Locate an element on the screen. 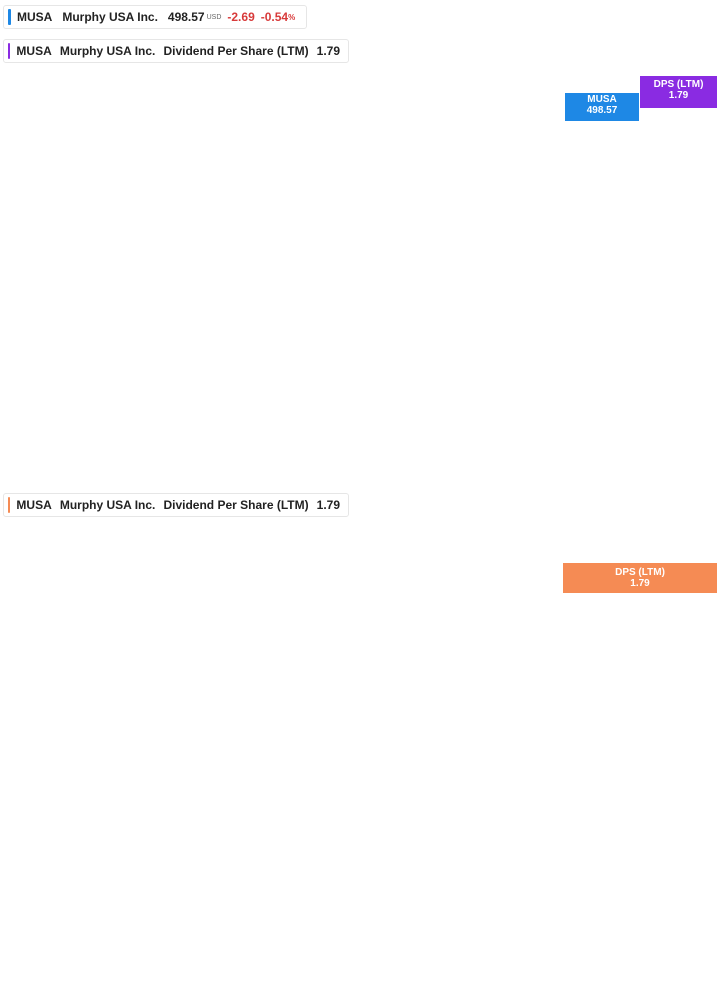 The height and width of the screenshot is (1005, 717). x-axis-ticks: 2016 2018 2020 2022 2024 is located at coordinates (254, 993).